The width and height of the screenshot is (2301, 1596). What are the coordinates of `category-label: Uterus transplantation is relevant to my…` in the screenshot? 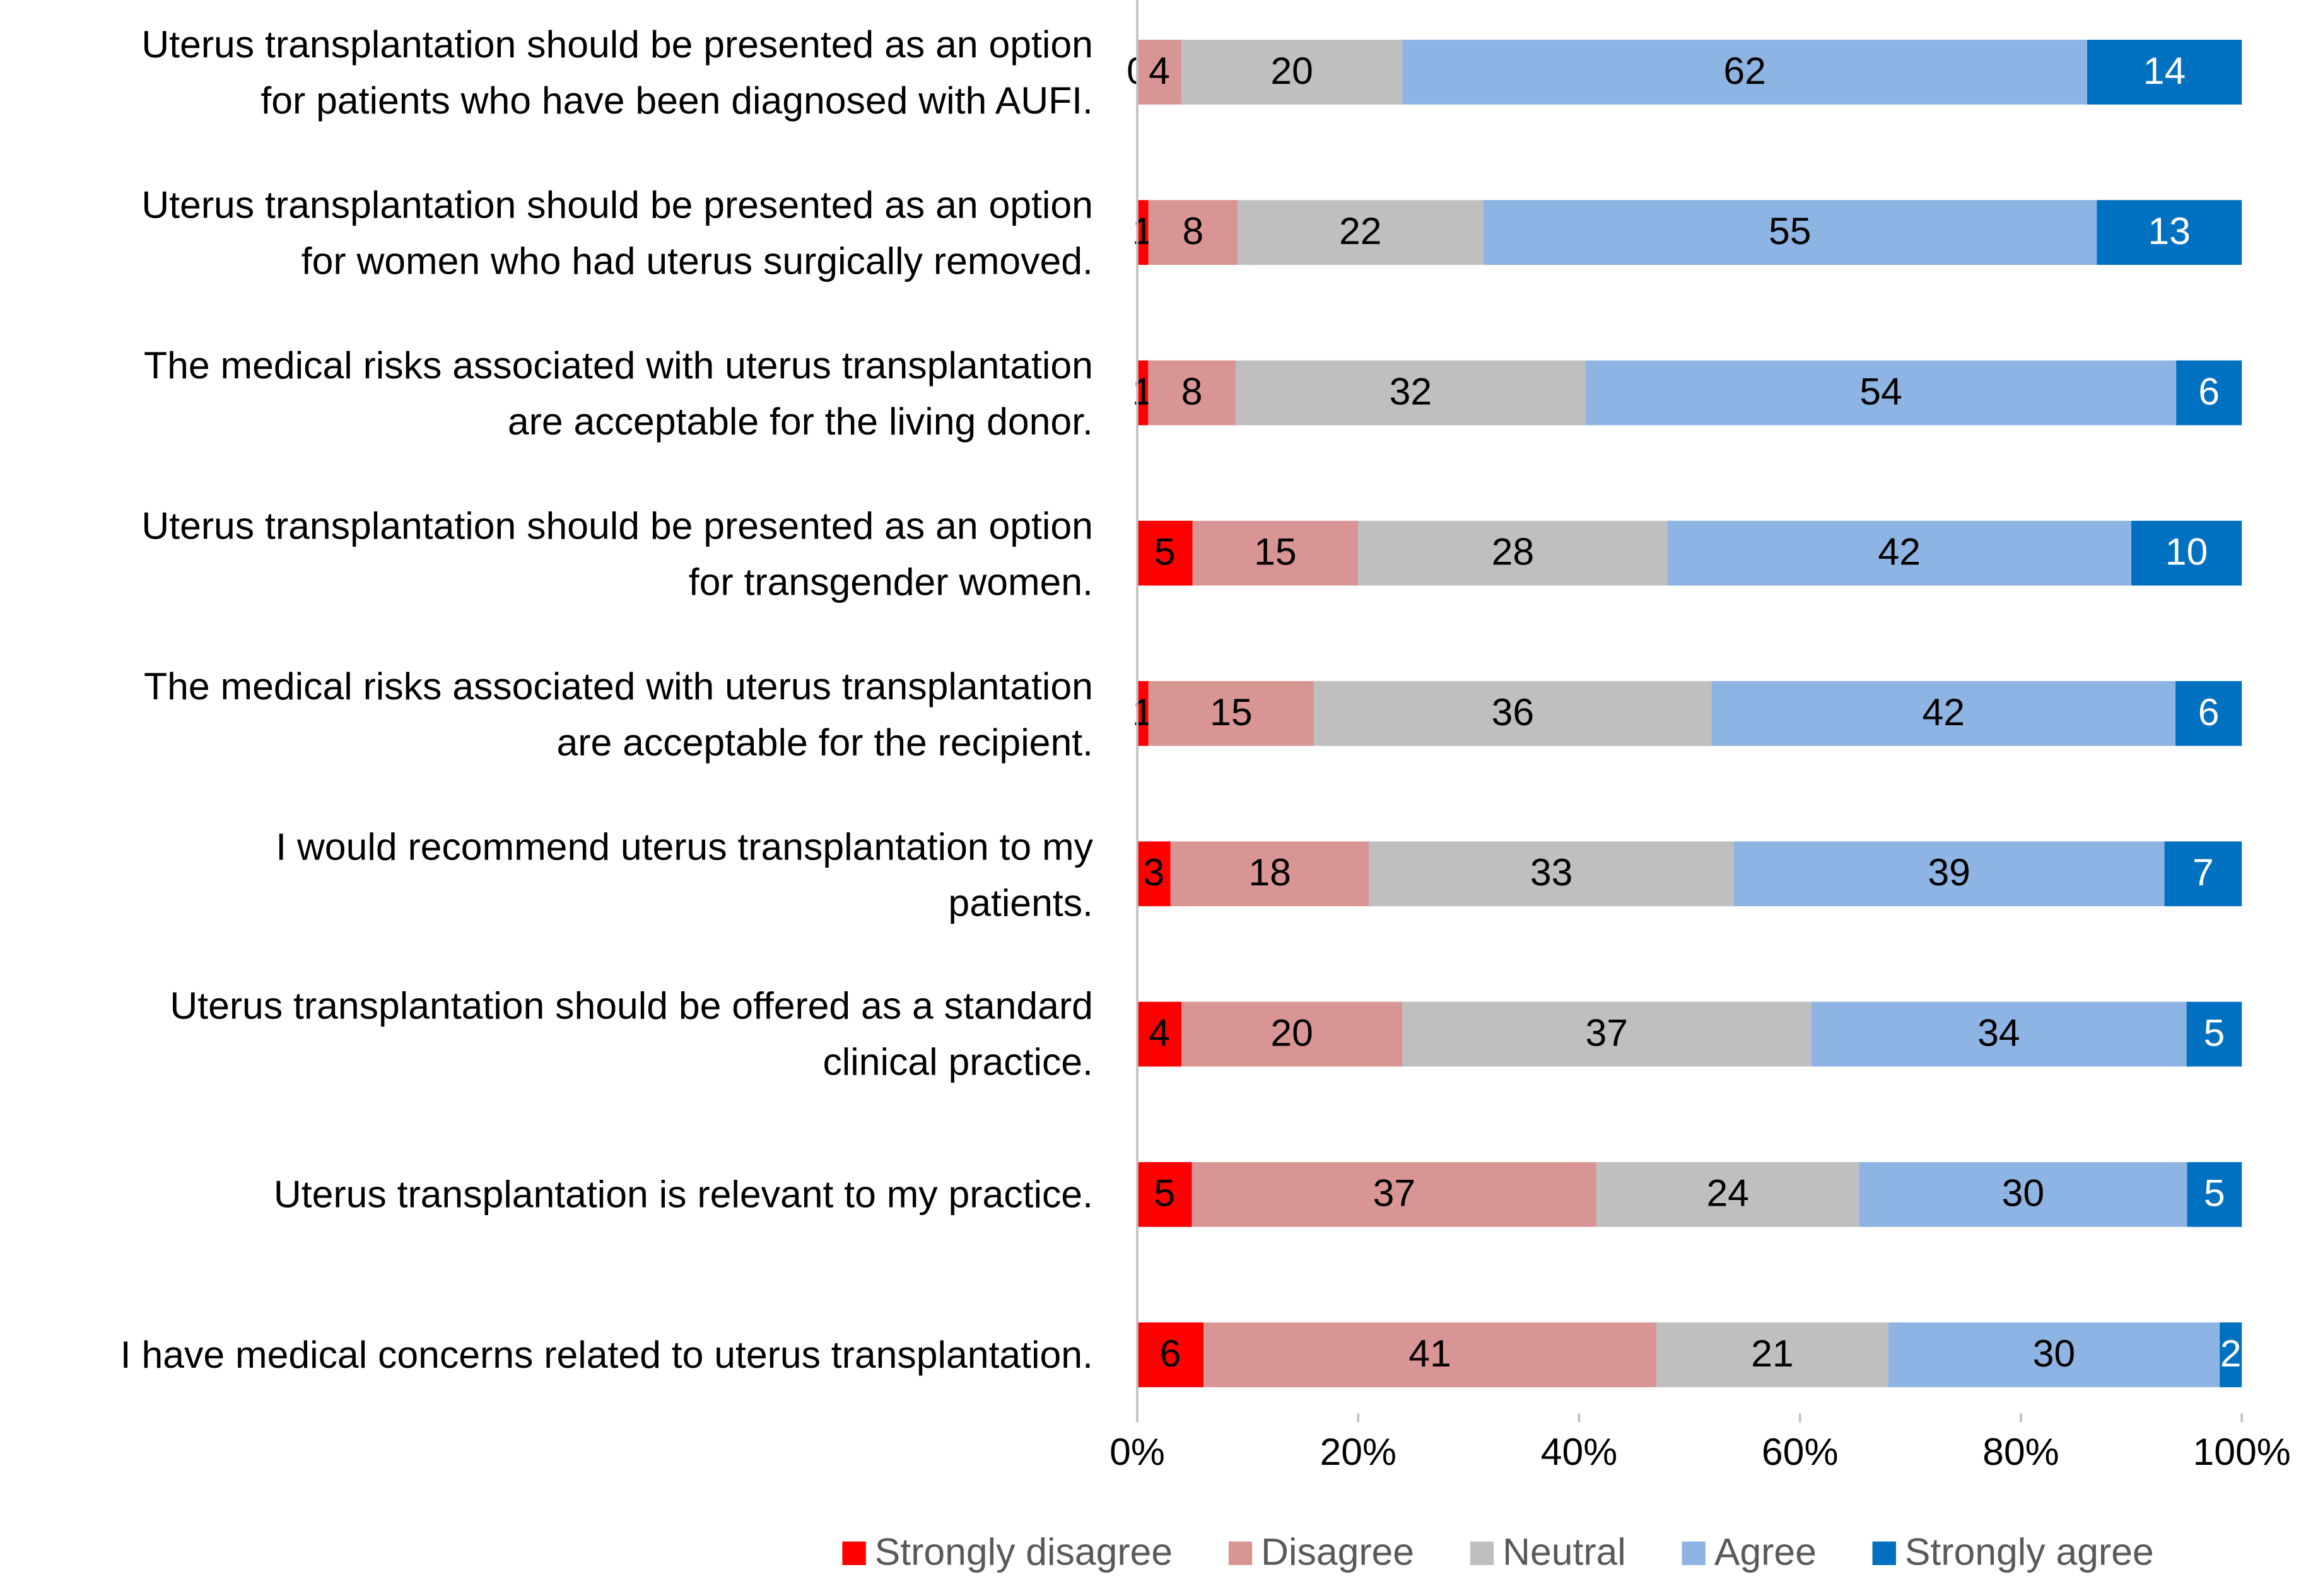 It's located at (683, 1195).